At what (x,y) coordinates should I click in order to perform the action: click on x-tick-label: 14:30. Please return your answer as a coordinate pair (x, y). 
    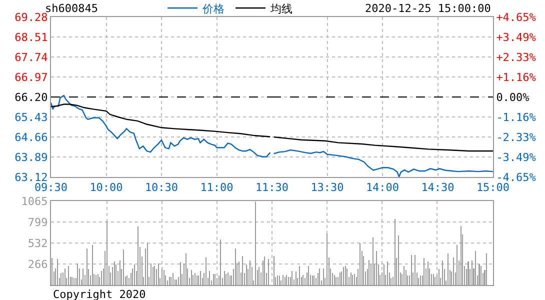
    Looking at the image, I should click on (437, 187).